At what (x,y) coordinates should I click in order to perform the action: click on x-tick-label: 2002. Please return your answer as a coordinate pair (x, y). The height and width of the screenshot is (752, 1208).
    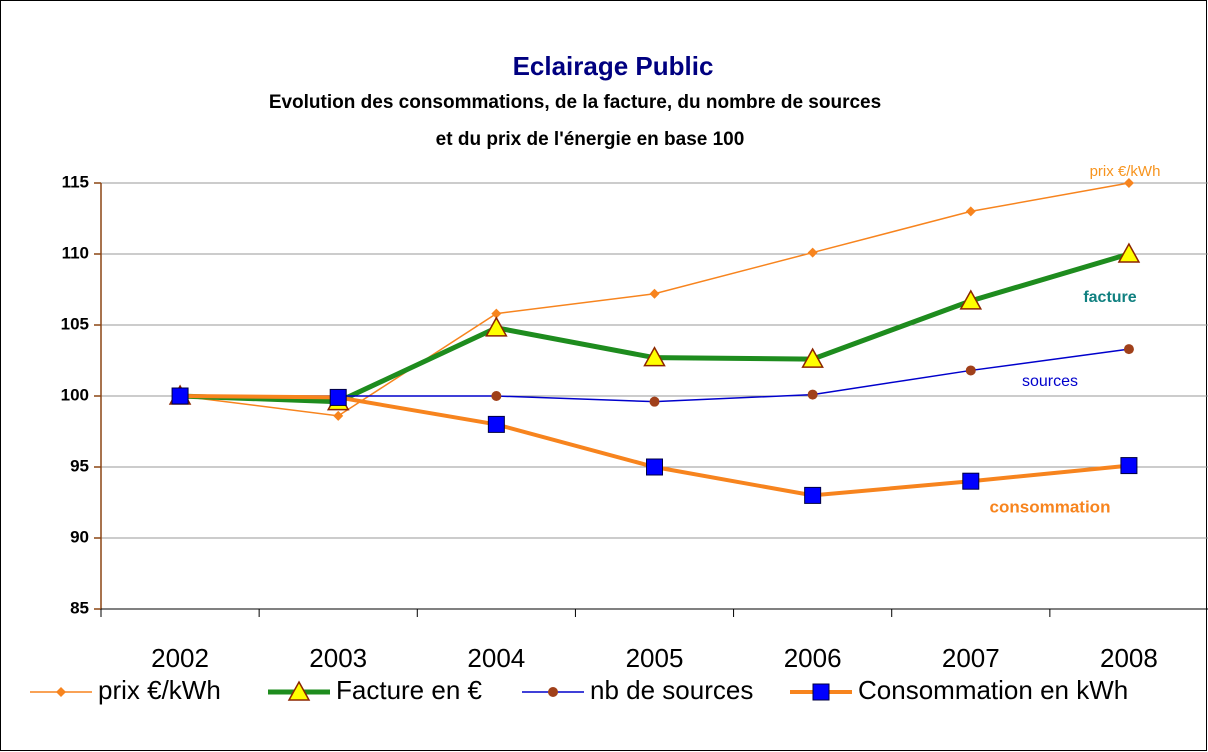
    Looking at the image, I should click on (180, 658).